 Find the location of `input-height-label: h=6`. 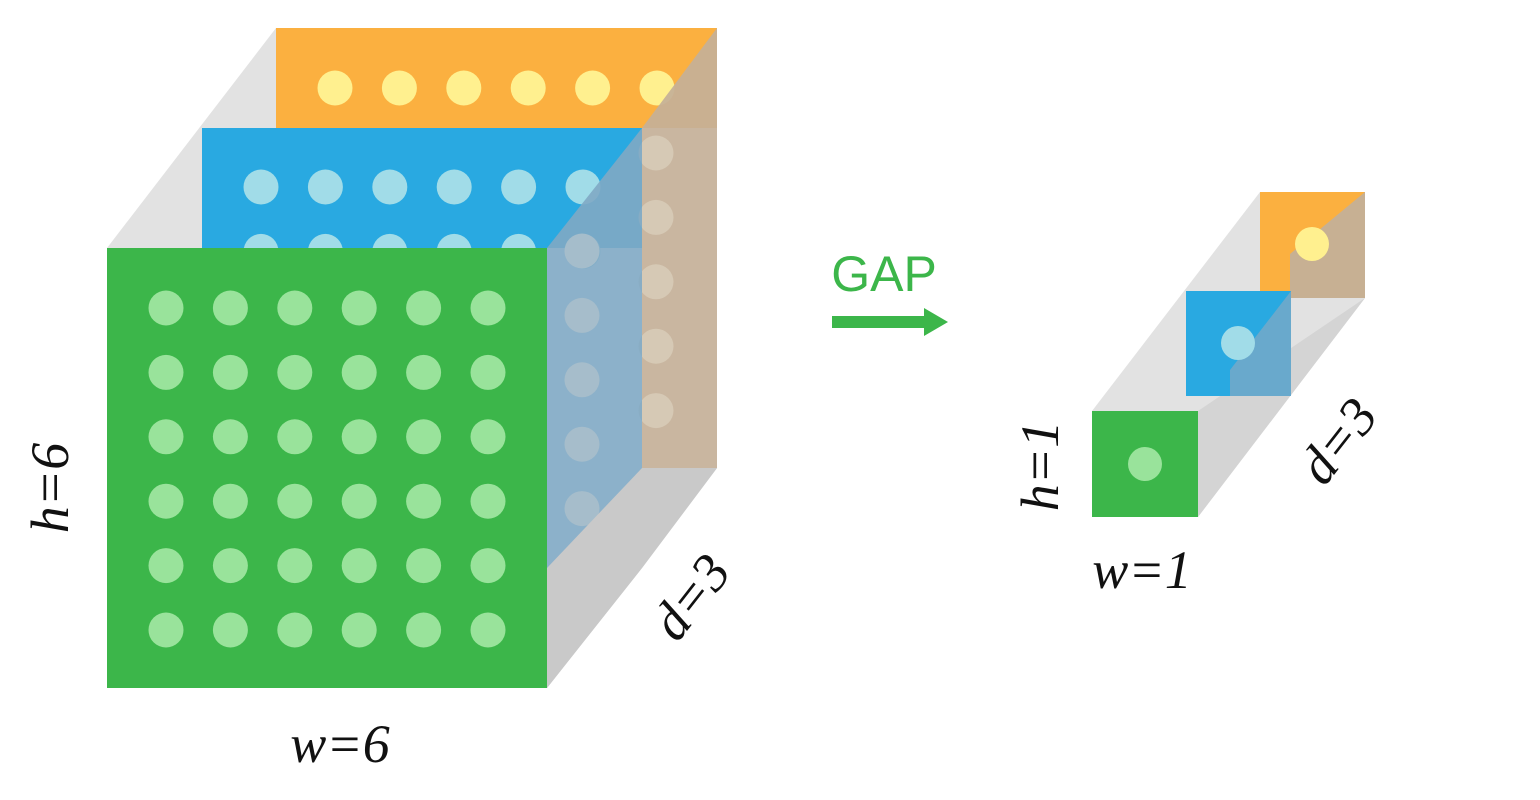

input-height-label: h=6 is located at coordinates (50, 488).